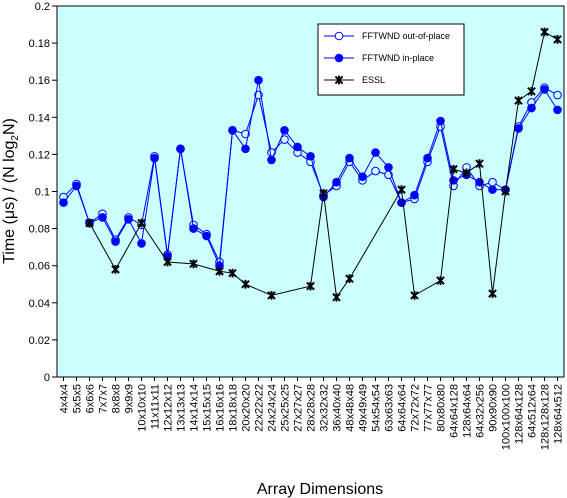  I want to click on x-tick-label: 4x4x4, so click(65, 398).